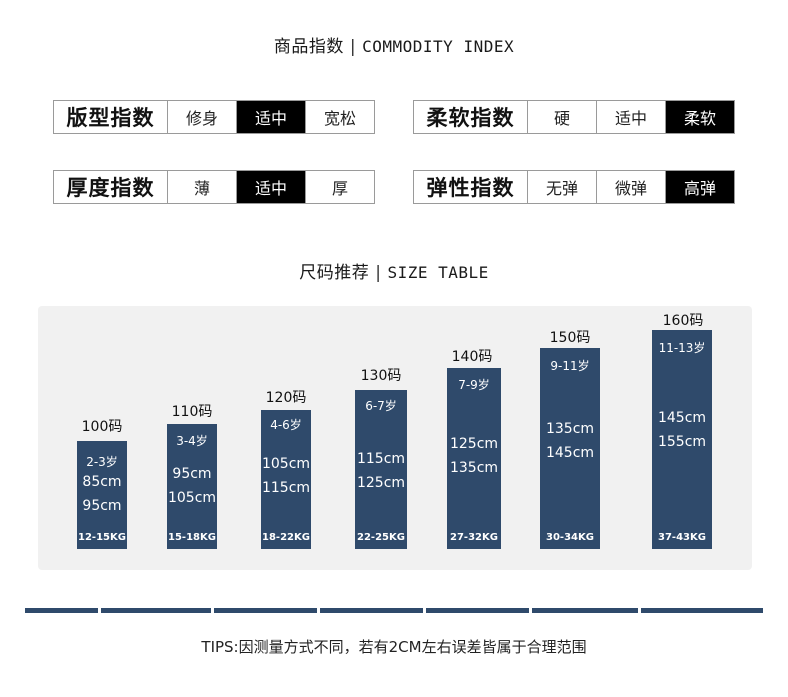  I want to click on index-row-thickness: 厚度指数 薄 适中 厚, so click(214, 187).